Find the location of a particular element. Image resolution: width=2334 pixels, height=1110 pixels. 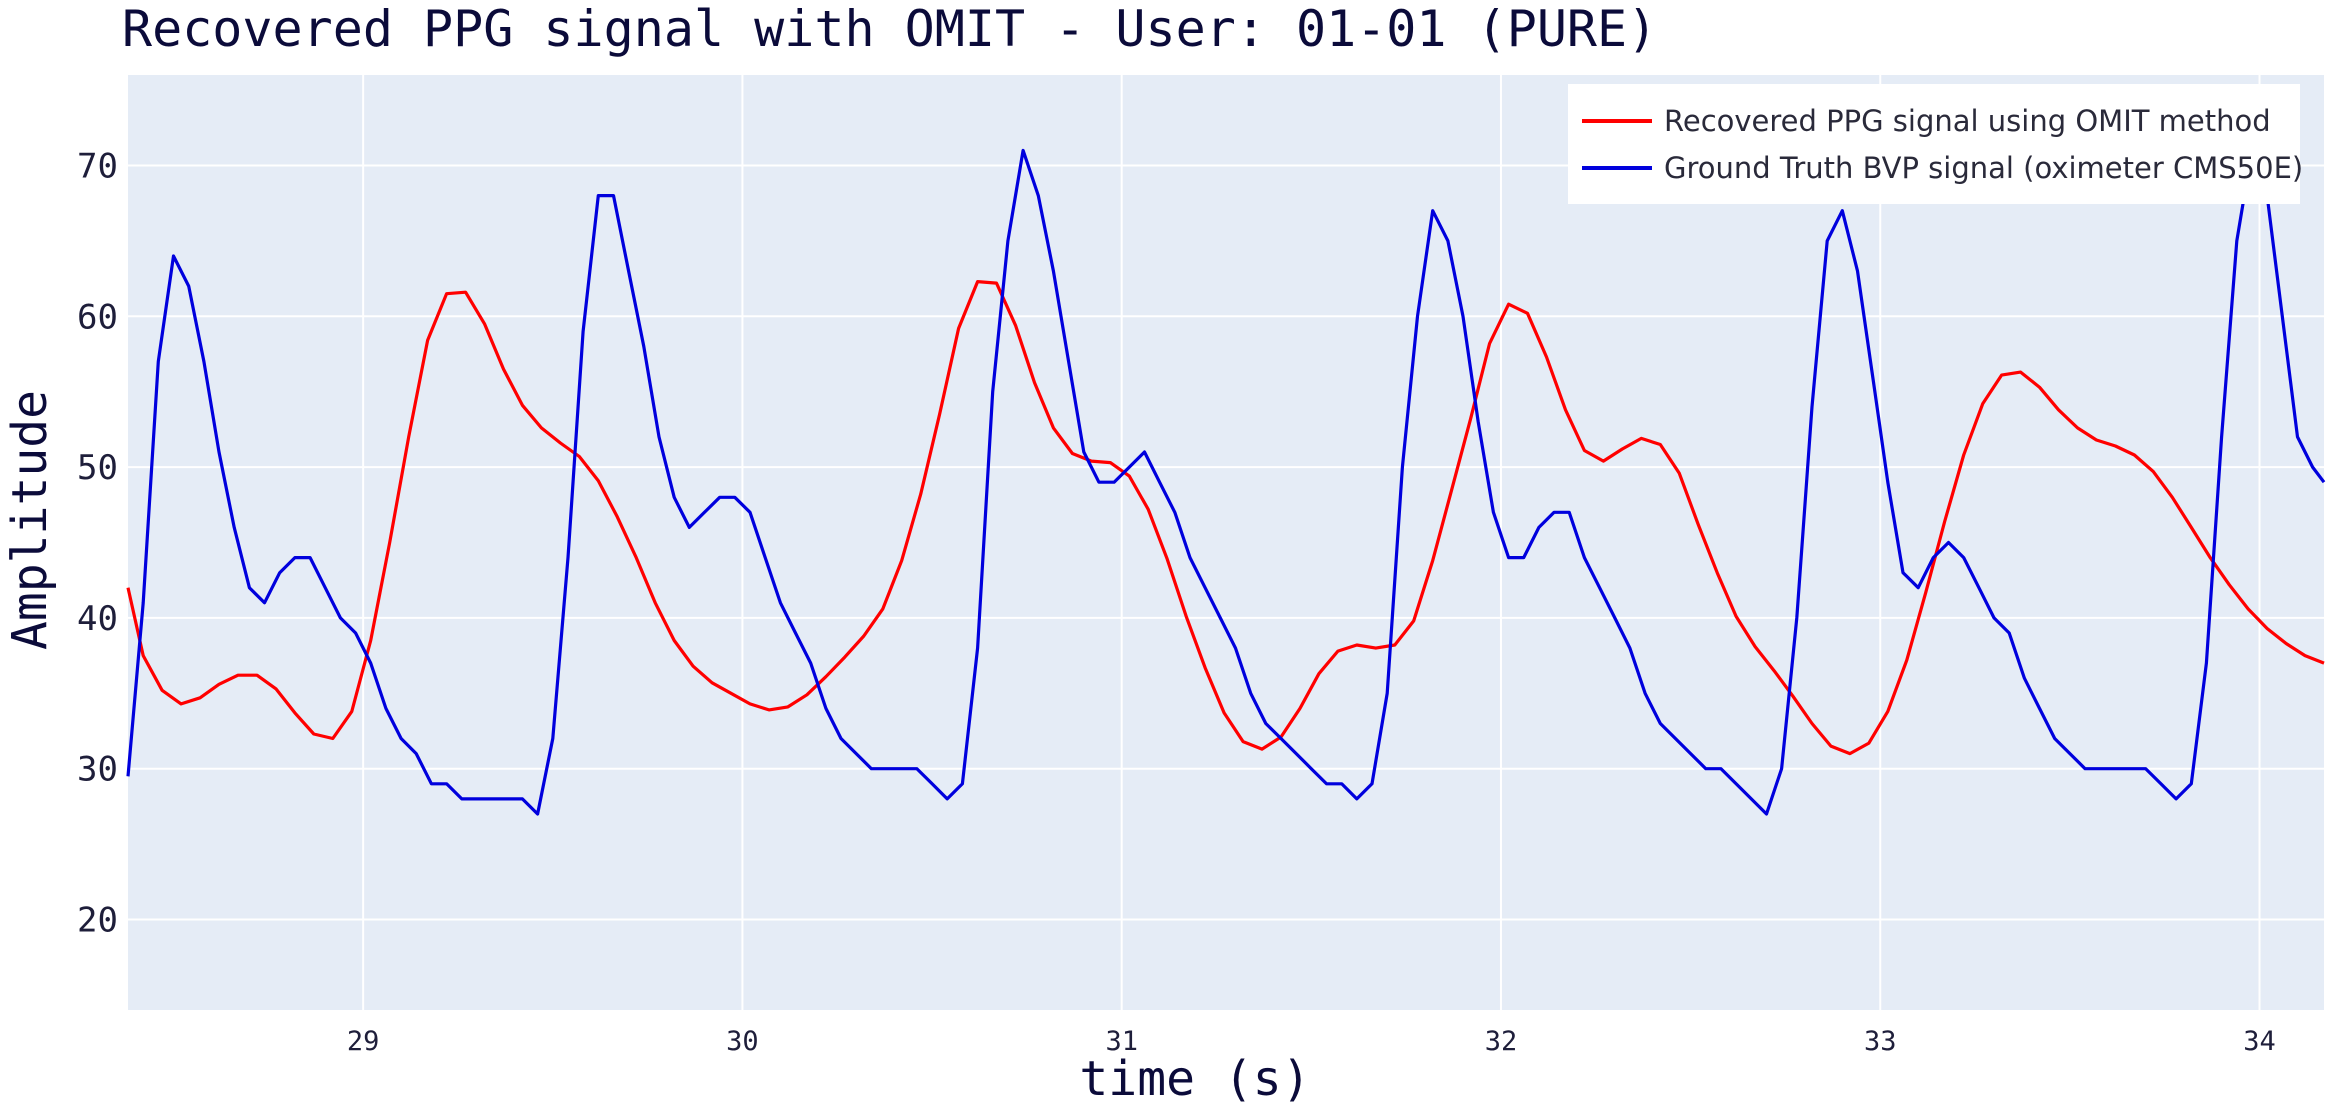

x-tick-label: 29 is located at coordinates (363, 1041).